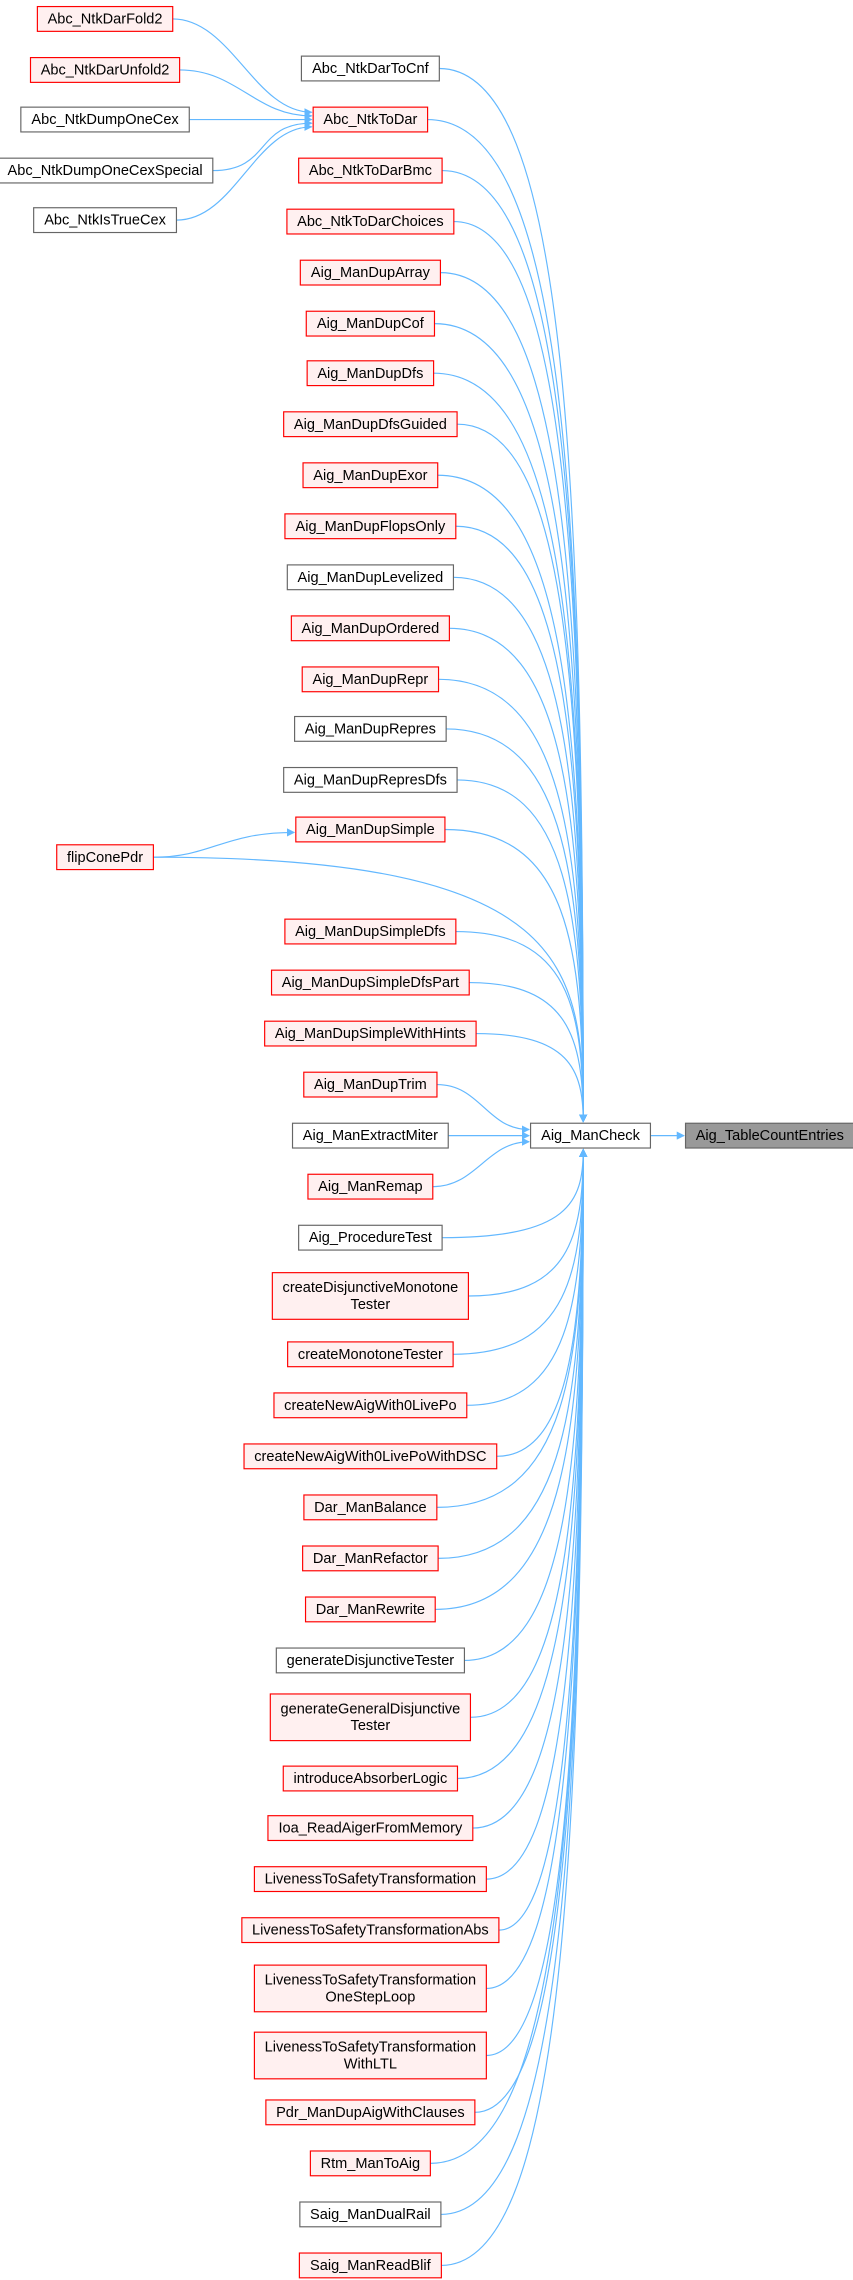  I want to click on node: Saig_ManDualRail, so click(370, 2214).